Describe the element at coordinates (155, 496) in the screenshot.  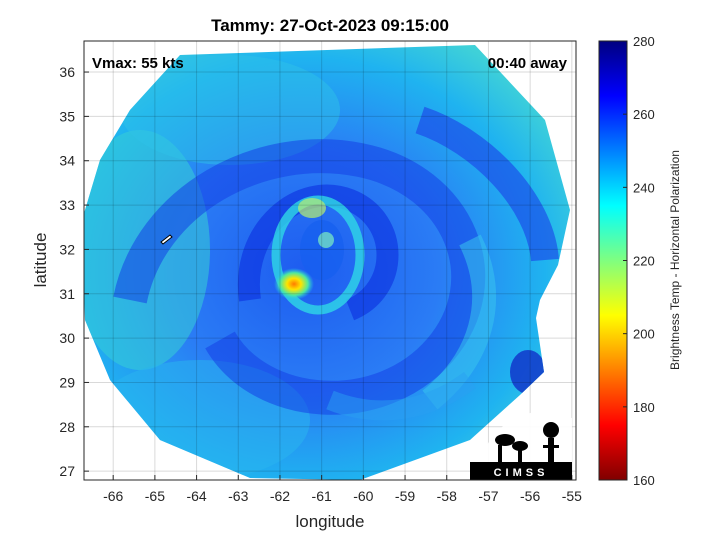
I see `x-tick-label: -65` at that location.